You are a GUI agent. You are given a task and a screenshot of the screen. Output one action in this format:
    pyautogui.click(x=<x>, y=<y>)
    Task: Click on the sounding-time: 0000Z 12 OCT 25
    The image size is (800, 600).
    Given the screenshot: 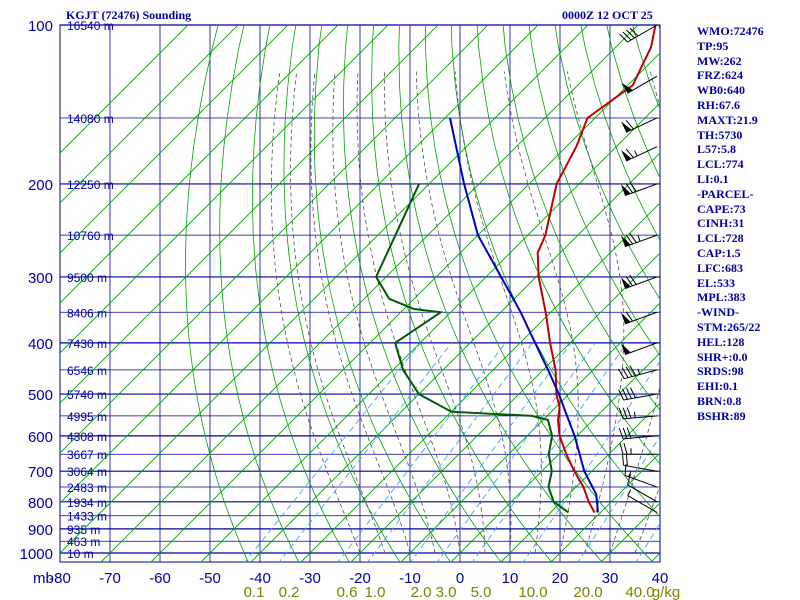 What is the action you would take?
    pyautogui.click(x=607, y=15)
    